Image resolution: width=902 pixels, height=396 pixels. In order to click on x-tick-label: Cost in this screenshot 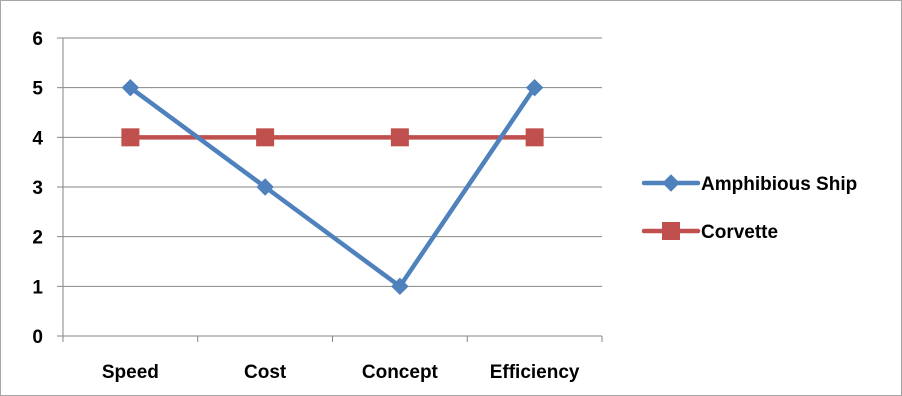, I will do `click(265, 372)`.